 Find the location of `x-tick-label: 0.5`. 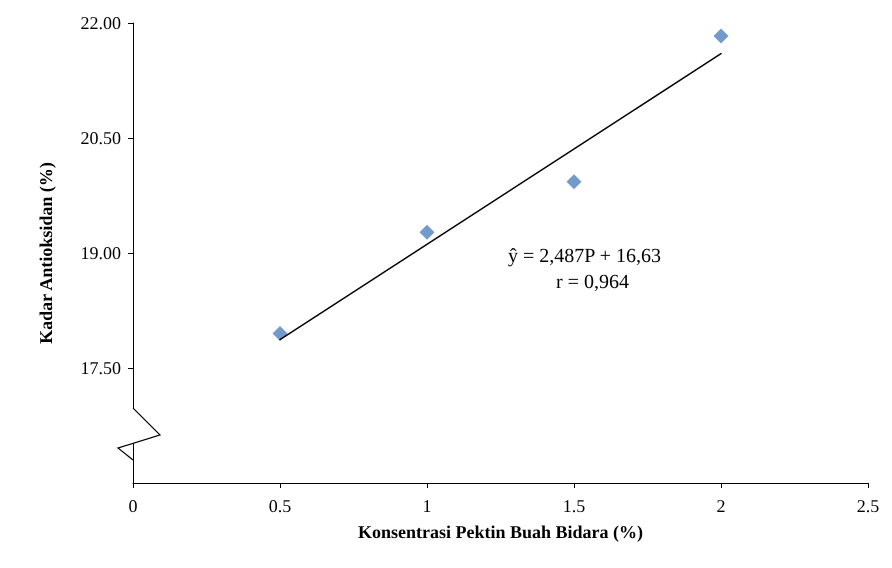

x-tick-label: 0.5 is located at coordinates (280, 506).